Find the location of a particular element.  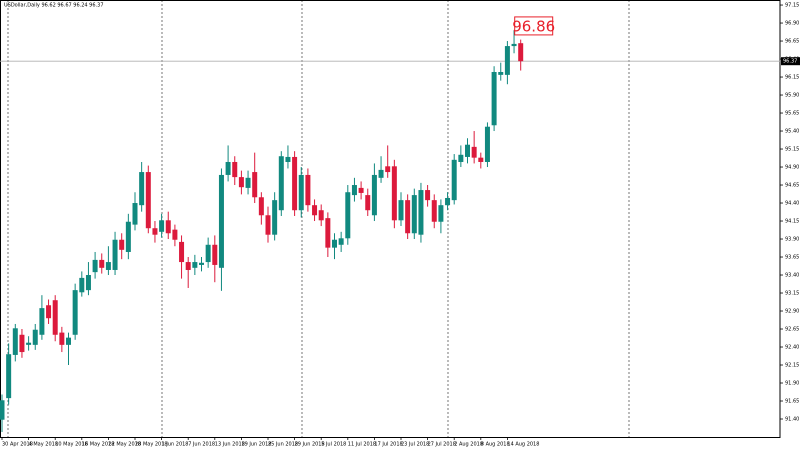

y-tick-label: 91.40 is located at coordinates (792, 420).